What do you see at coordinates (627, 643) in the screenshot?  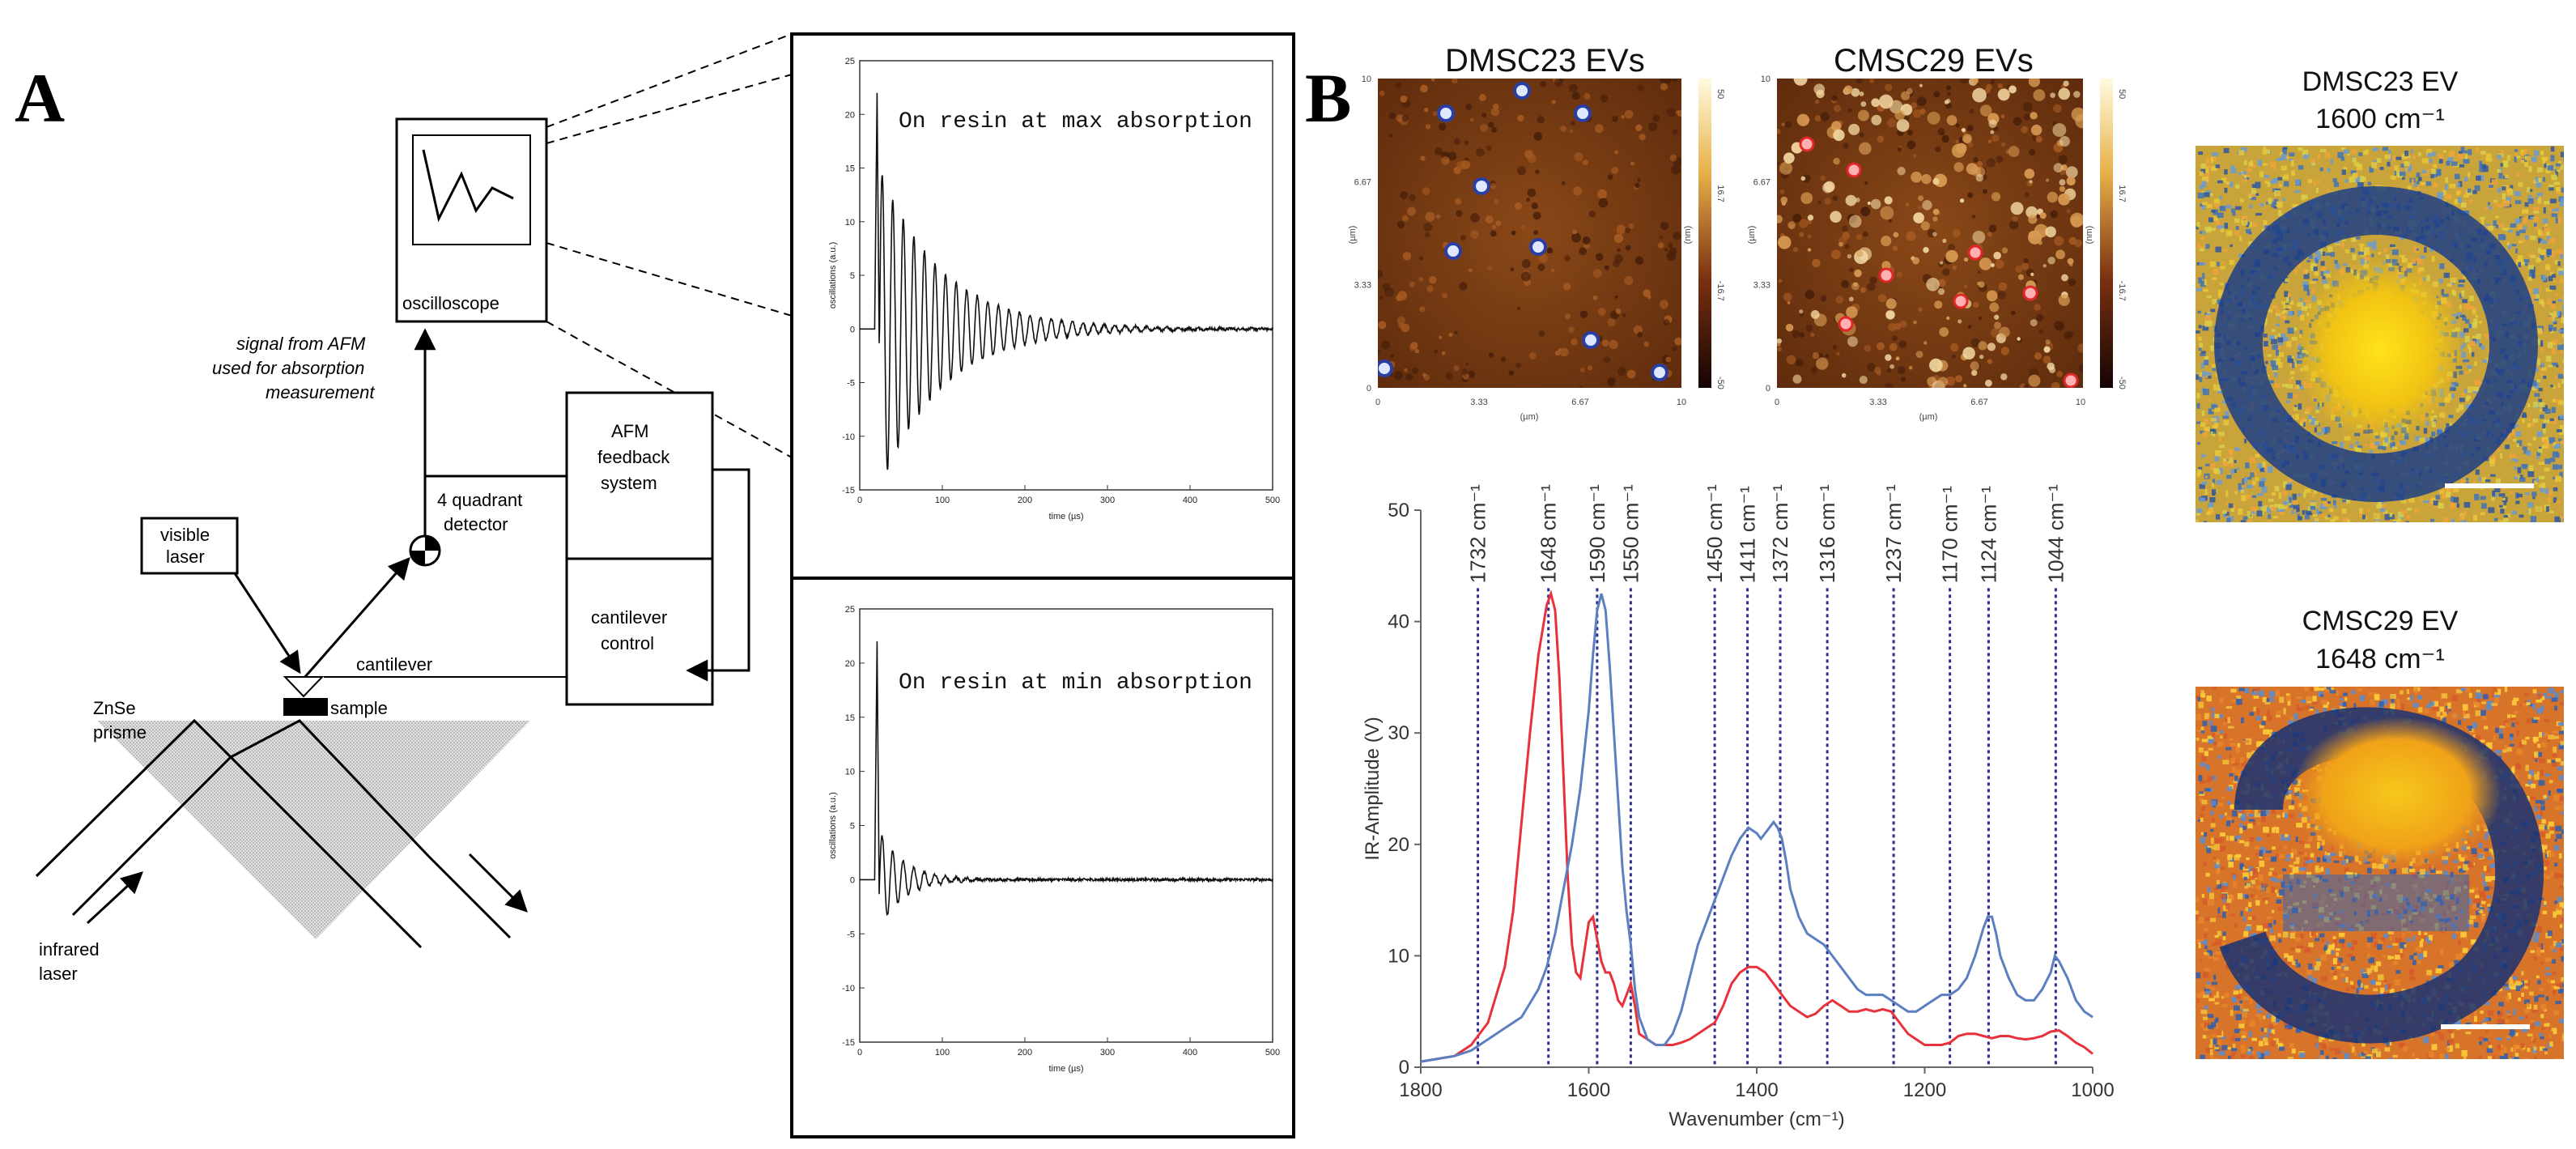 I see `cantilever-control-label-2: control` at bounding box center [627, 643].